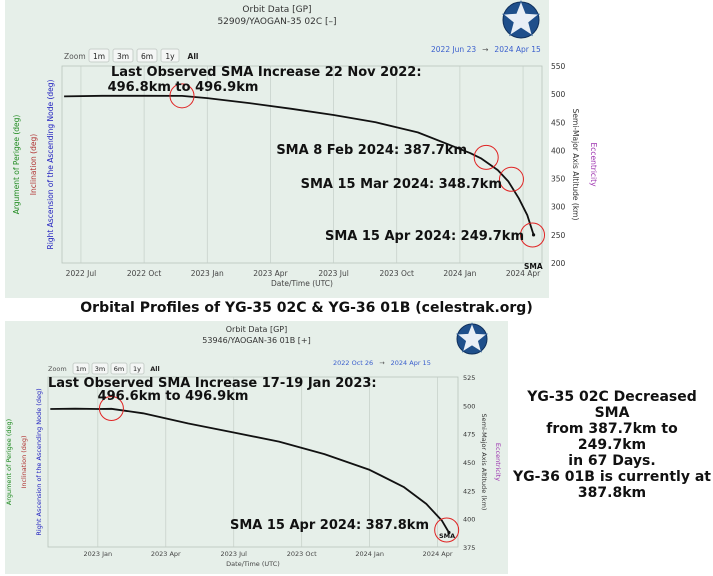 Image resolution: width=713 pixels, height=576 pixels. Describe the element at coordinates (276, 22) in the screenshot. I see `chart1-subtitle: 52909/YAOGAN-35 02C [–]` at that location.